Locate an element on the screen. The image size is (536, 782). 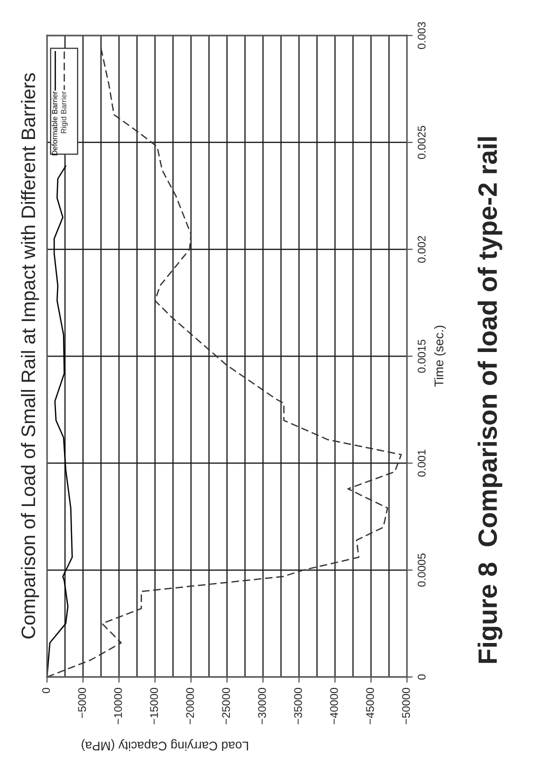
x-tick-label: −25000 is located at coordinates (226, 706).